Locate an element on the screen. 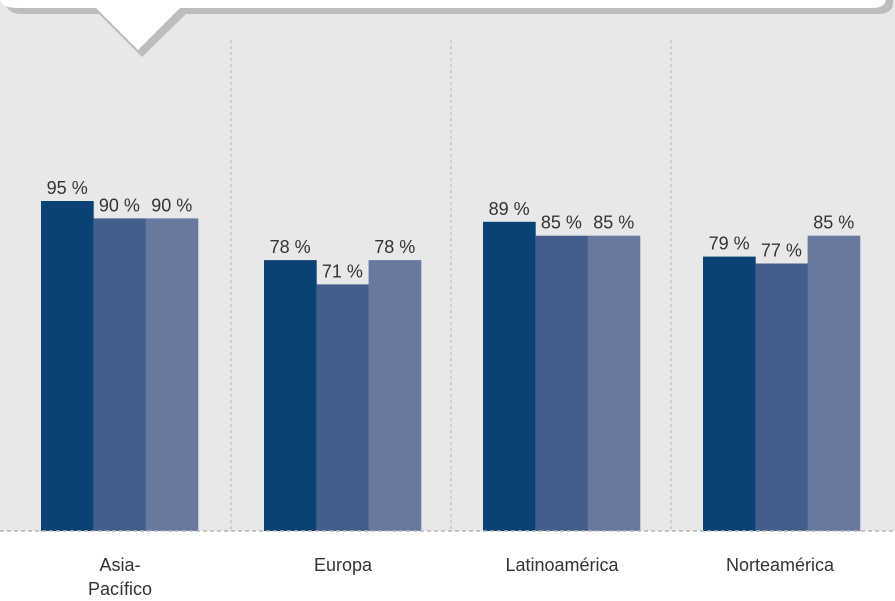 This screenshot has height=601, width=895. data-label-4-series-2: 77 % is located at coordinates (781, 251).